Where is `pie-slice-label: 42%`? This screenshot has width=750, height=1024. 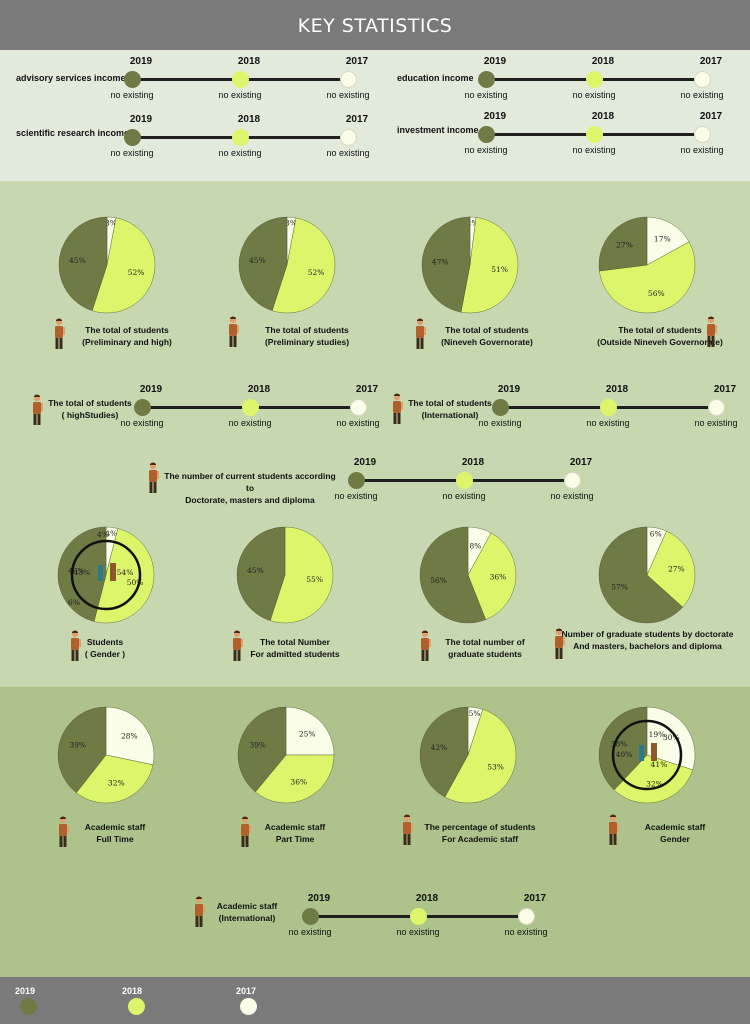
pie-slice-label: 42% is located at coordinates (439, 747).